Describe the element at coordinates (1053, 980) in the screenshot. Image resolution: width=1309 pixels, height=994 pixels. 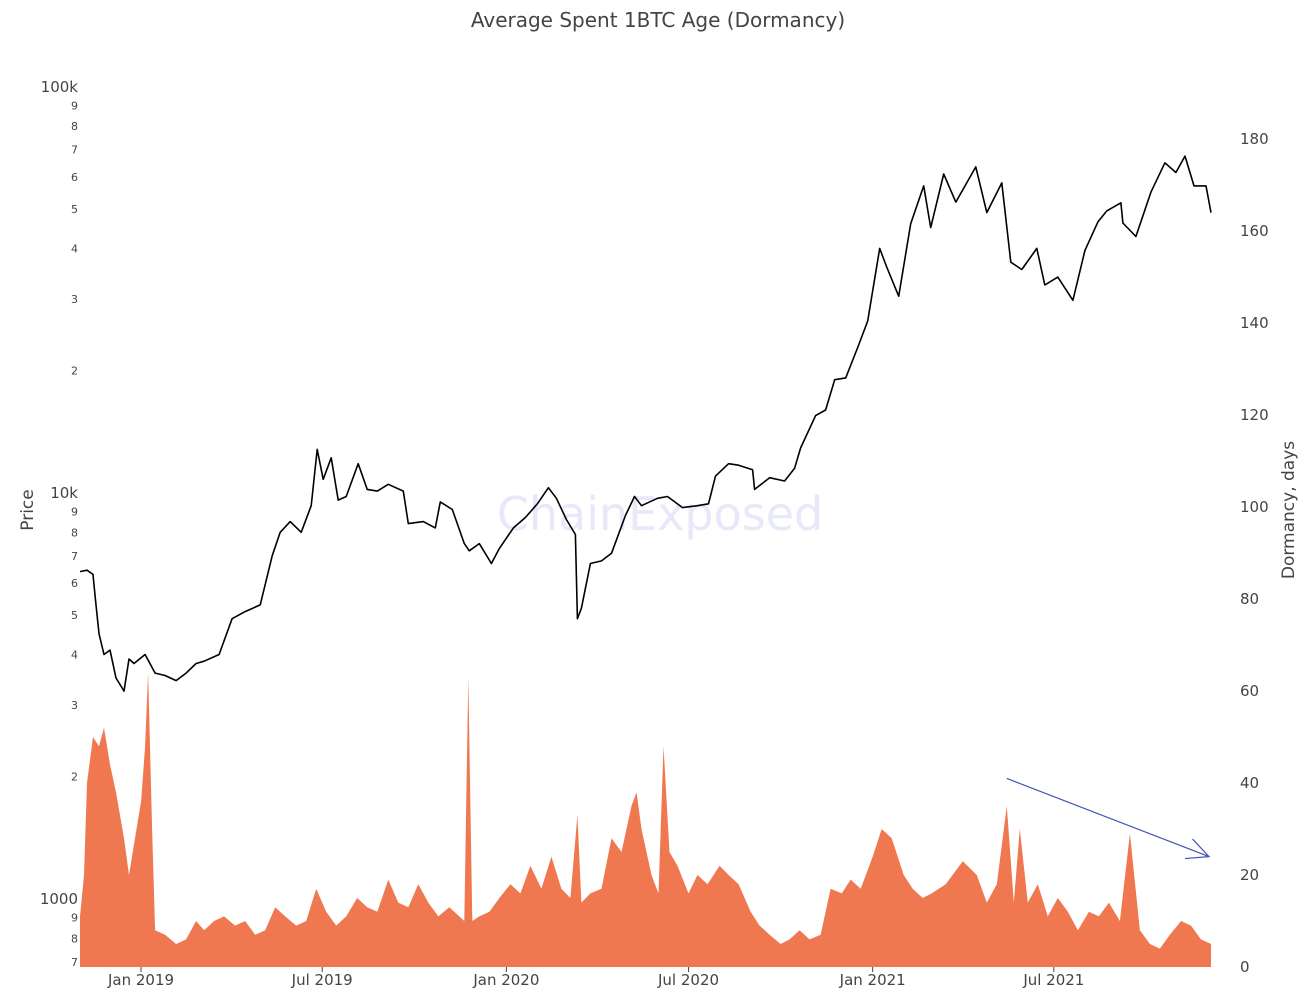
I see `x-tick-label: Jul 2021` at that location.